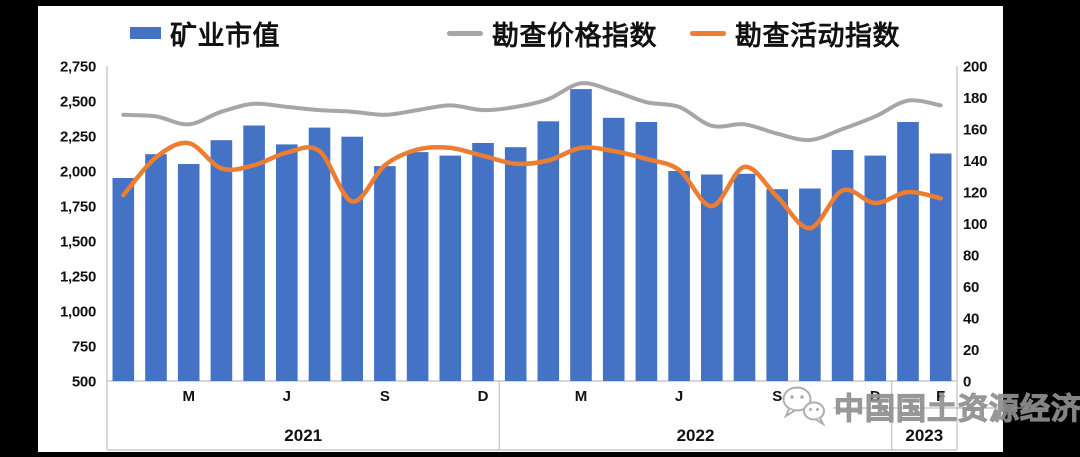  I want to click on y-axis-tick-right: 60, so click(971, 287).